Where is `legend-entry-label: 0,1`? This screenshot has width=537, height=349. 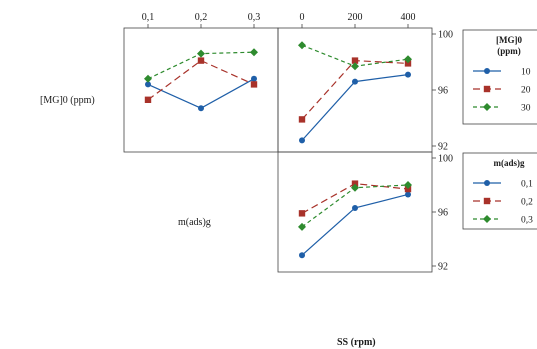 legend-entry-label: 0,1 is located at coordinates (527, 185).